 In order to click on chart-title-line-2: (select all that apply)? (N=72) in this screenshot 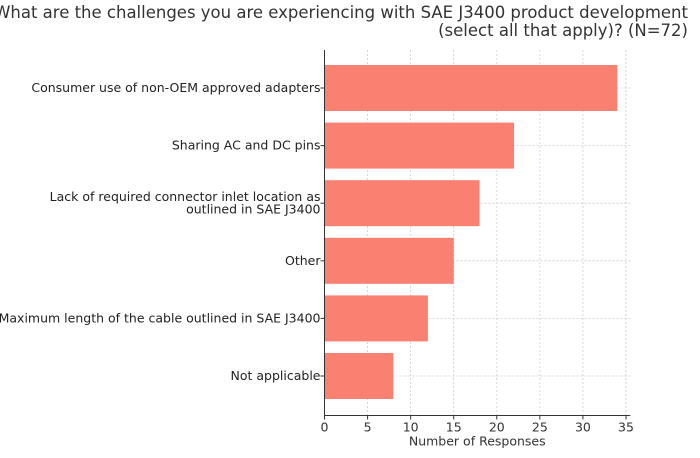, I will do `click(563, 30)`.